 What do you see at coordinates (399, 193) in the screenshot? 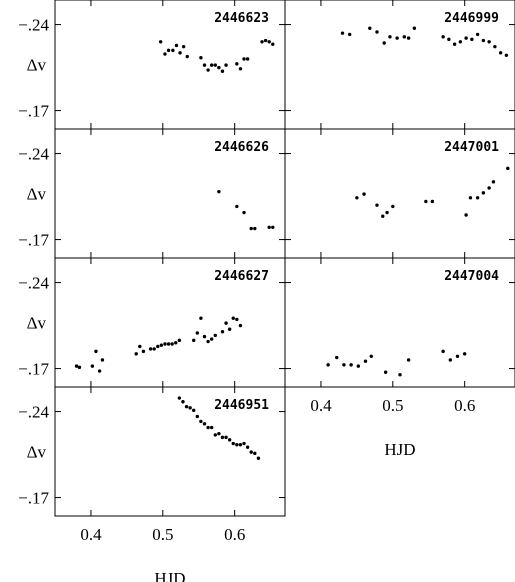
I see `panel-2447001: 2447001` at bounding box center [399, 193].